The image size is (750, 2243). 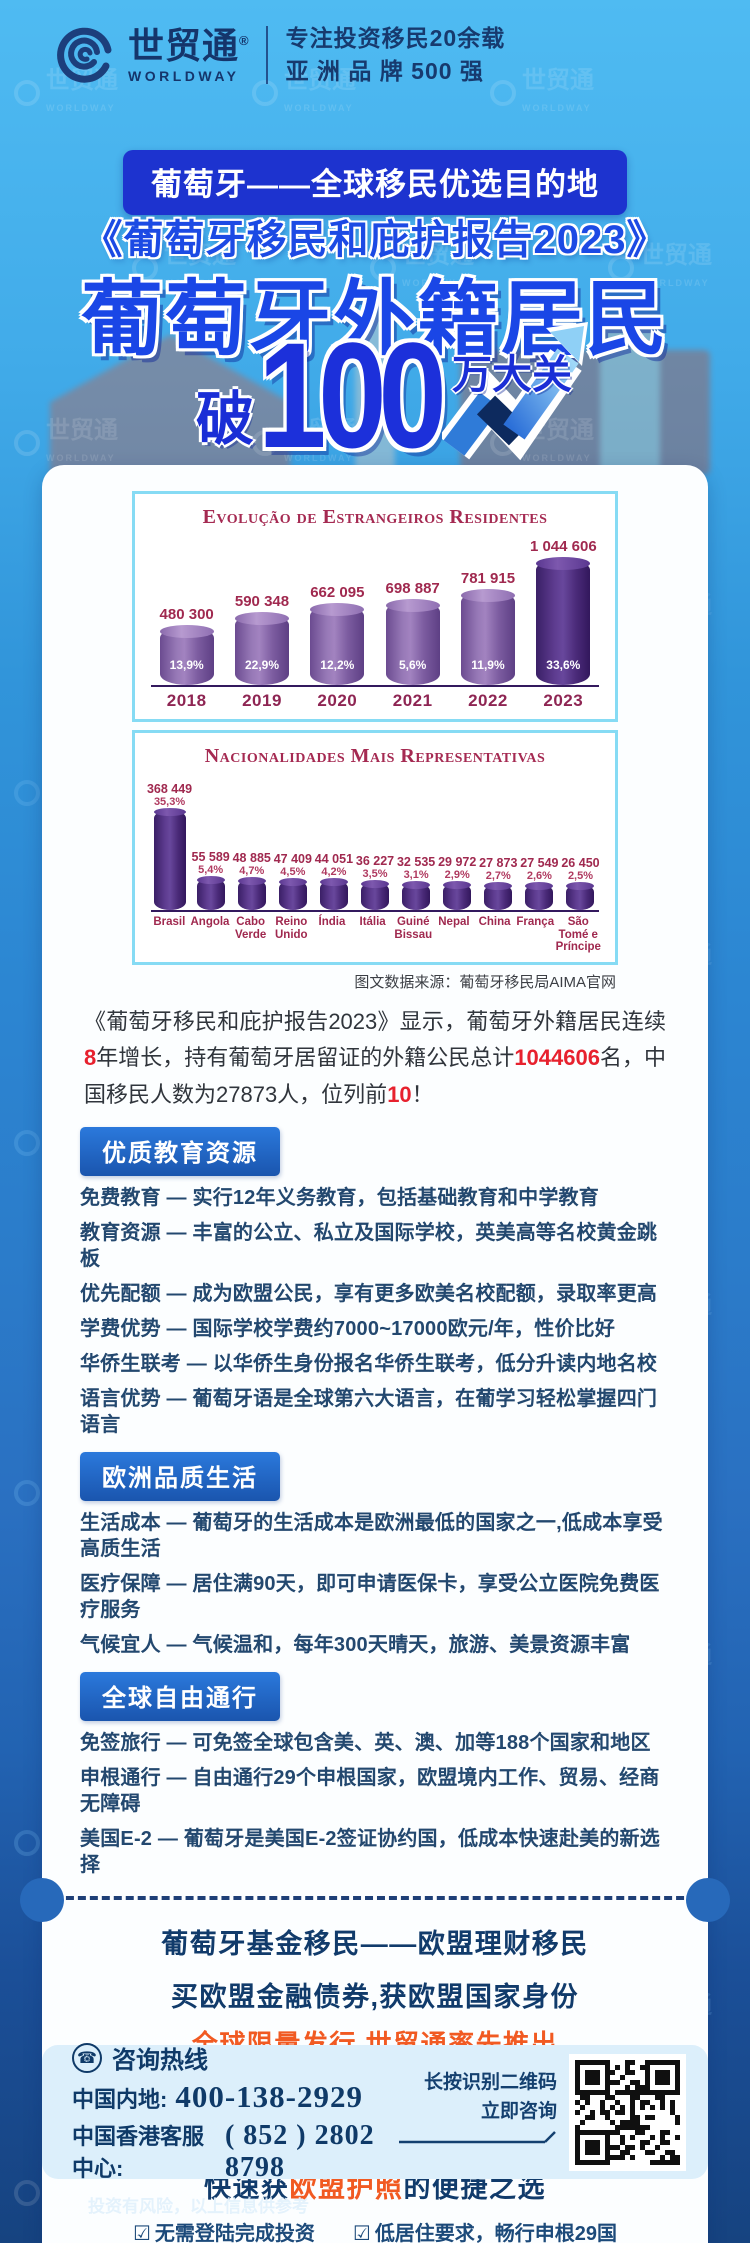 I want to click on benefit-line: 免费教育 — 实行12年义务教育，包括基础教育和中学教育, so click(x=339, y=1197).